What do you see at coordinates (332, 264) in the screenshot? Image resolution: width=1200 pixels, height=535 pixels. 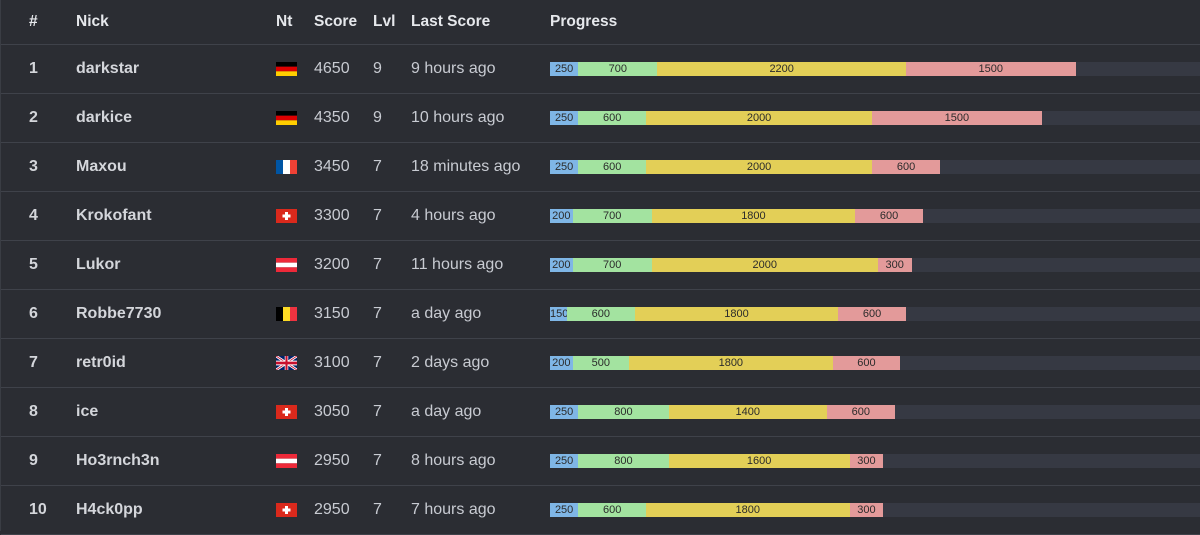 I see `score: 3200` at bounding box center [332, 264].